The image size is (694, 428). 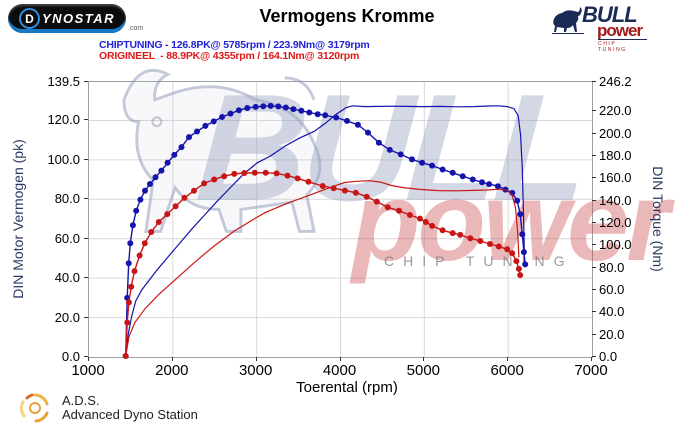 What do you see at coordinates (599, 27) in the screenshot?
I see `bullpower-logo: BULL power CHIP TUNING` at bounding box center [599, 27].